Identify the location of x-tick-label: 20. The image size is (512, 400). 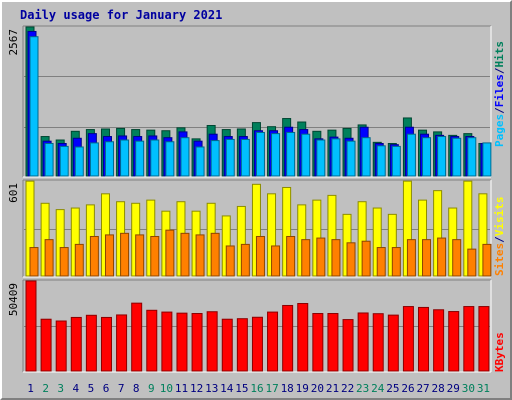
(317, 388).